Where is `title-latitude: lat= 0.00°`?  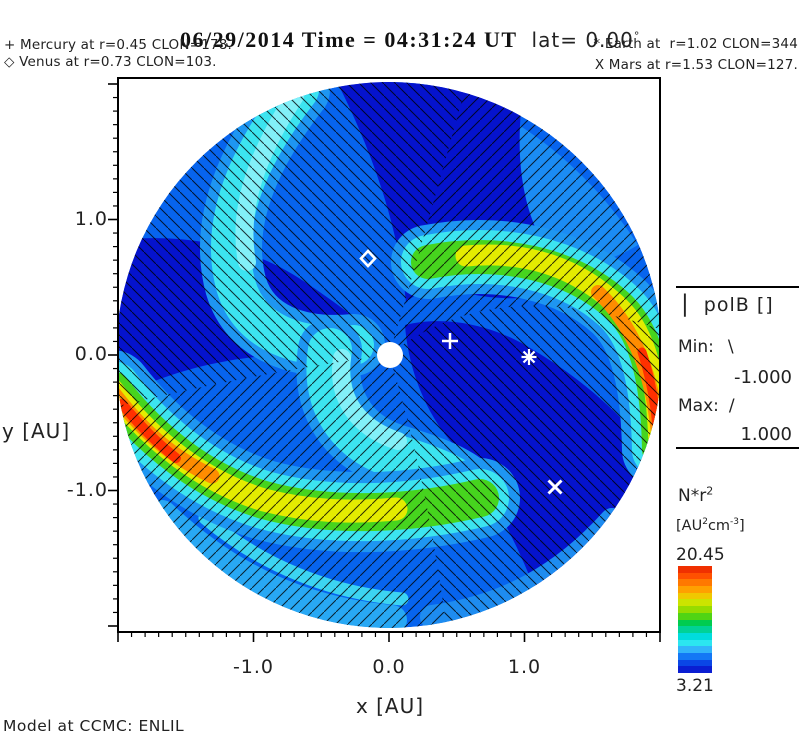
title-latitude: lat= 0.00° is located at coordinates (586, 40).